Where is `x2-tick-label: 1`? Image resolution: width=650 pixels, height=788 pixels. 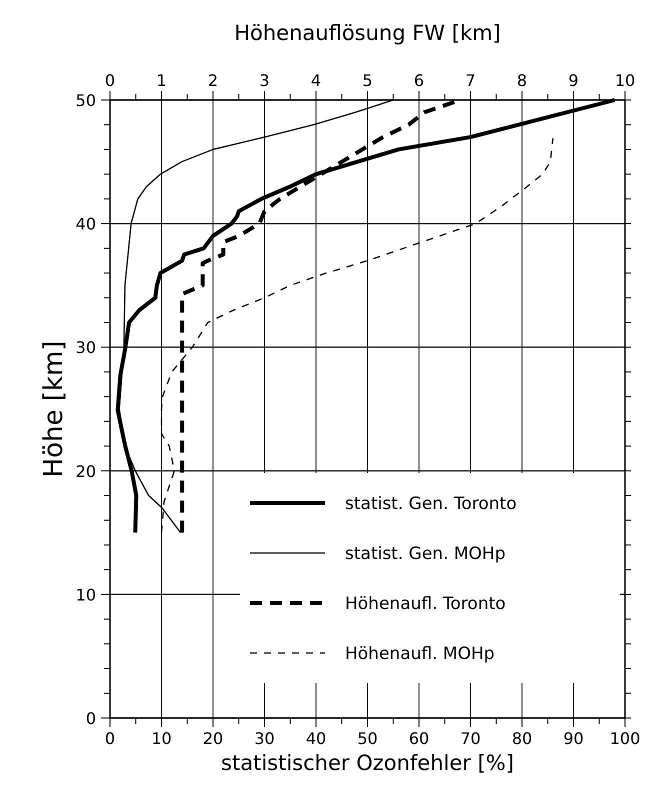 x2-tick-label: 1 is located at coordinates (161, 80).